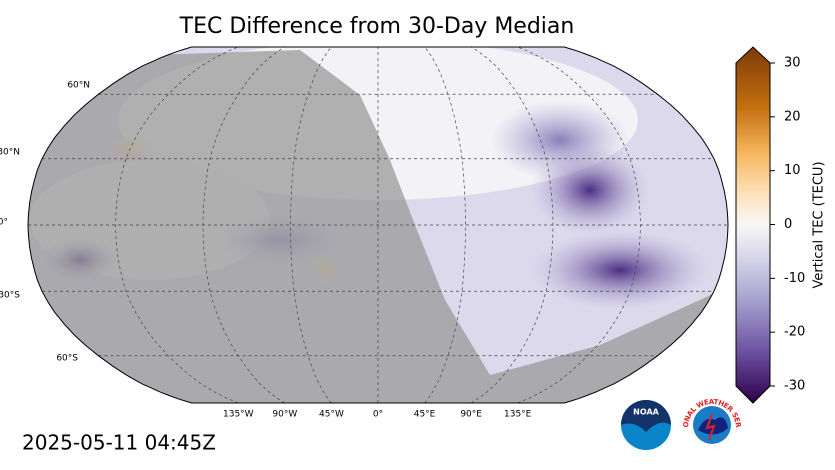  Describe the element at coordinates (471, 415) in the screenshot. I see `lon-label: 90°E` at that location.